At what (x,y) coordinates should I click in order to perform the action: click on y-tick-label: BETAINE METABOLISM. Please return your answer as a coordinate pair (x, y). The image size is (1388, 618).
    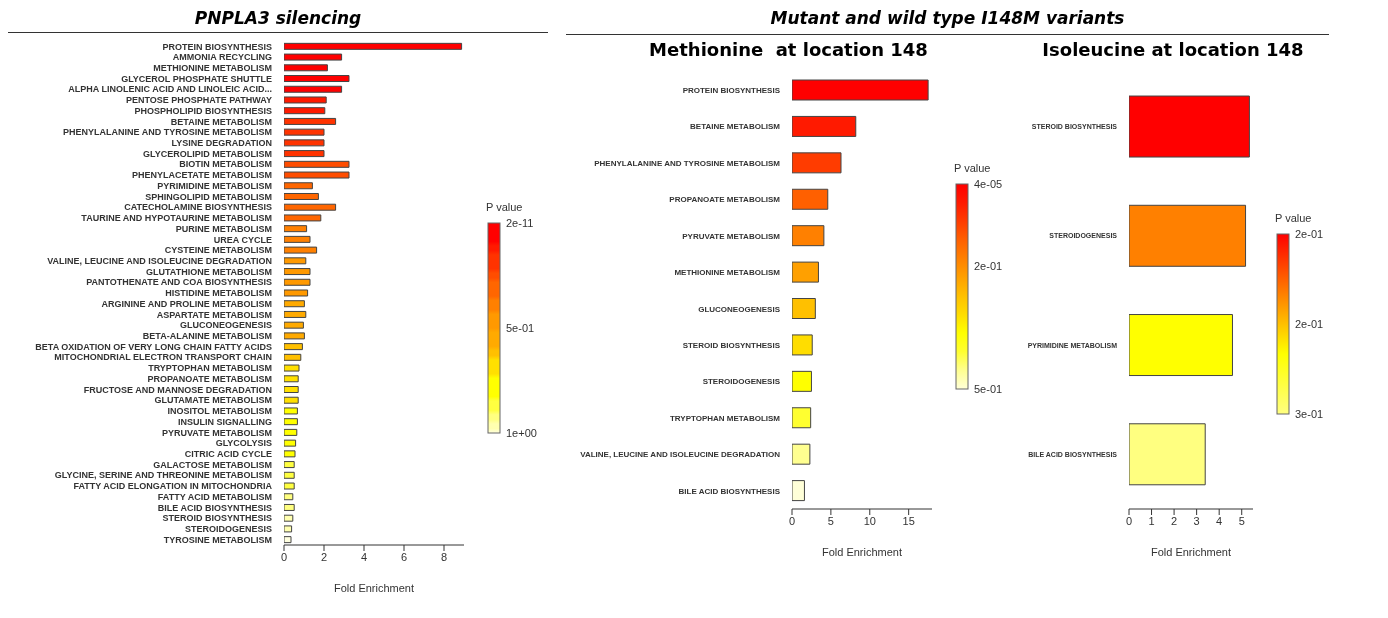
    Looking at the image, I should click on (221, 121).